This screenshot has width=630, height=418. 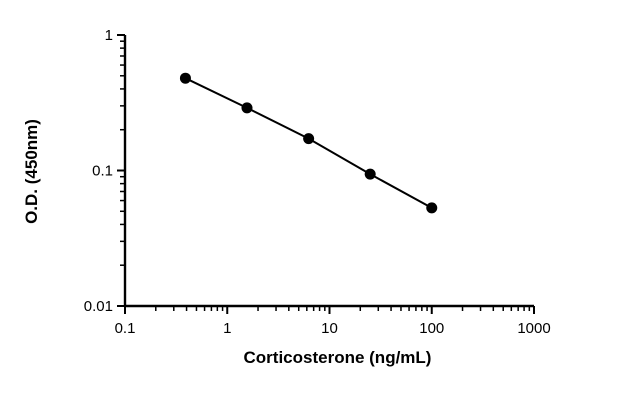 I want to click on y-axis: 0.01 0.1 1, so click(x=105, y=171).